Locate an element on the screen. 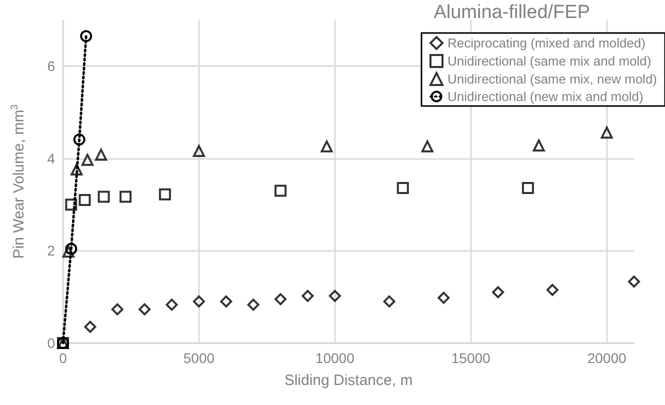 This screenshot has width=665, height=405. legend-label: Unidirectional (same mix, new mold) is located at coordinates (552, 79).